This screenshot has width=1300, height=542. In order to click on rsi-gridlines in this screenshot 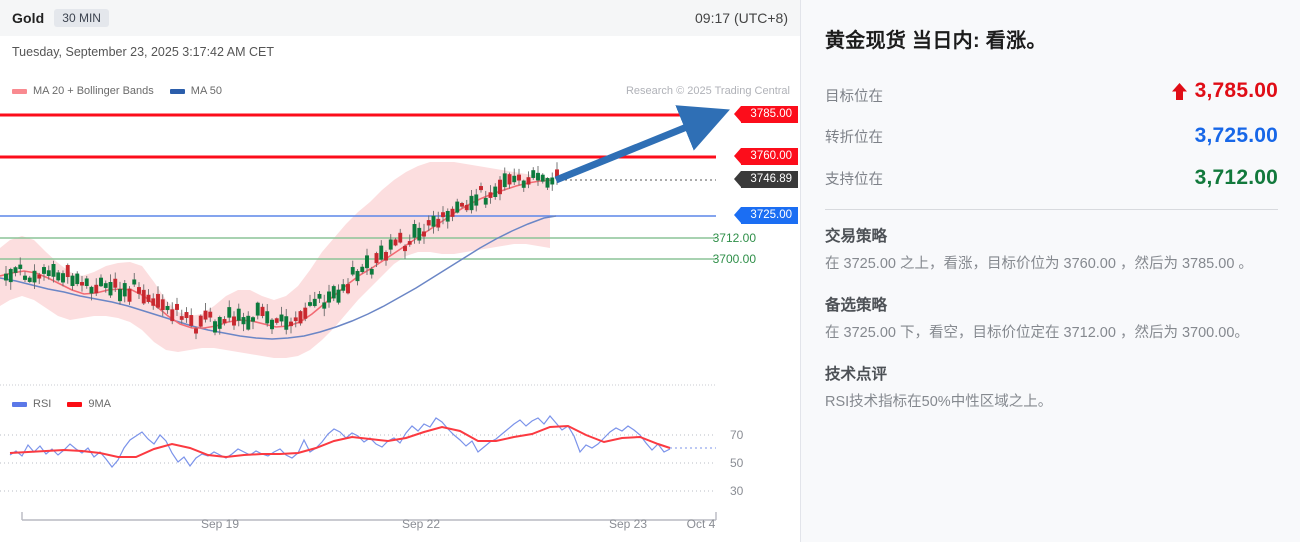, I will do `click(358, 463)`.